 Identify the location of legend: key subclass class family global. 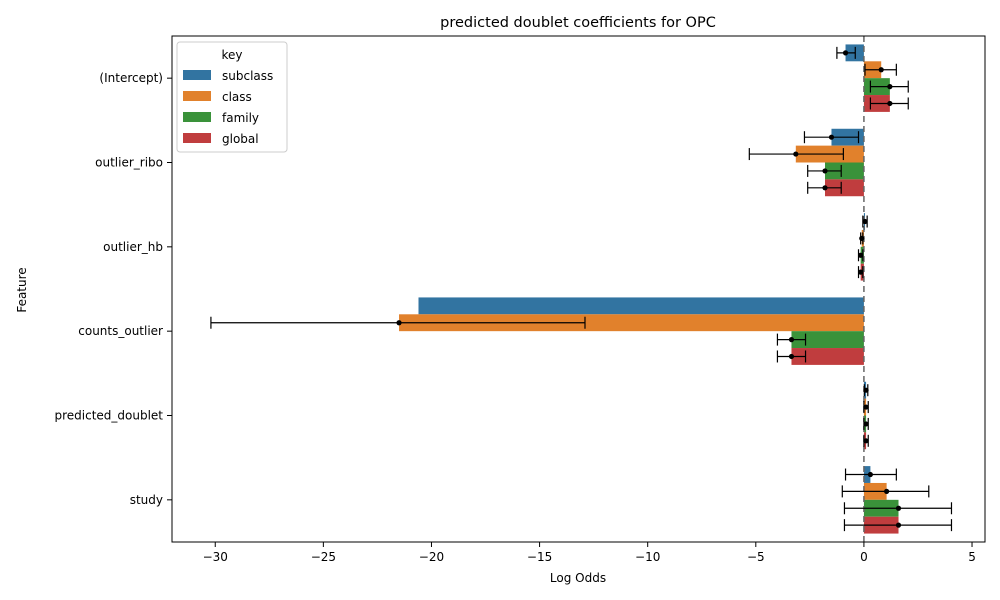
(232, 97).